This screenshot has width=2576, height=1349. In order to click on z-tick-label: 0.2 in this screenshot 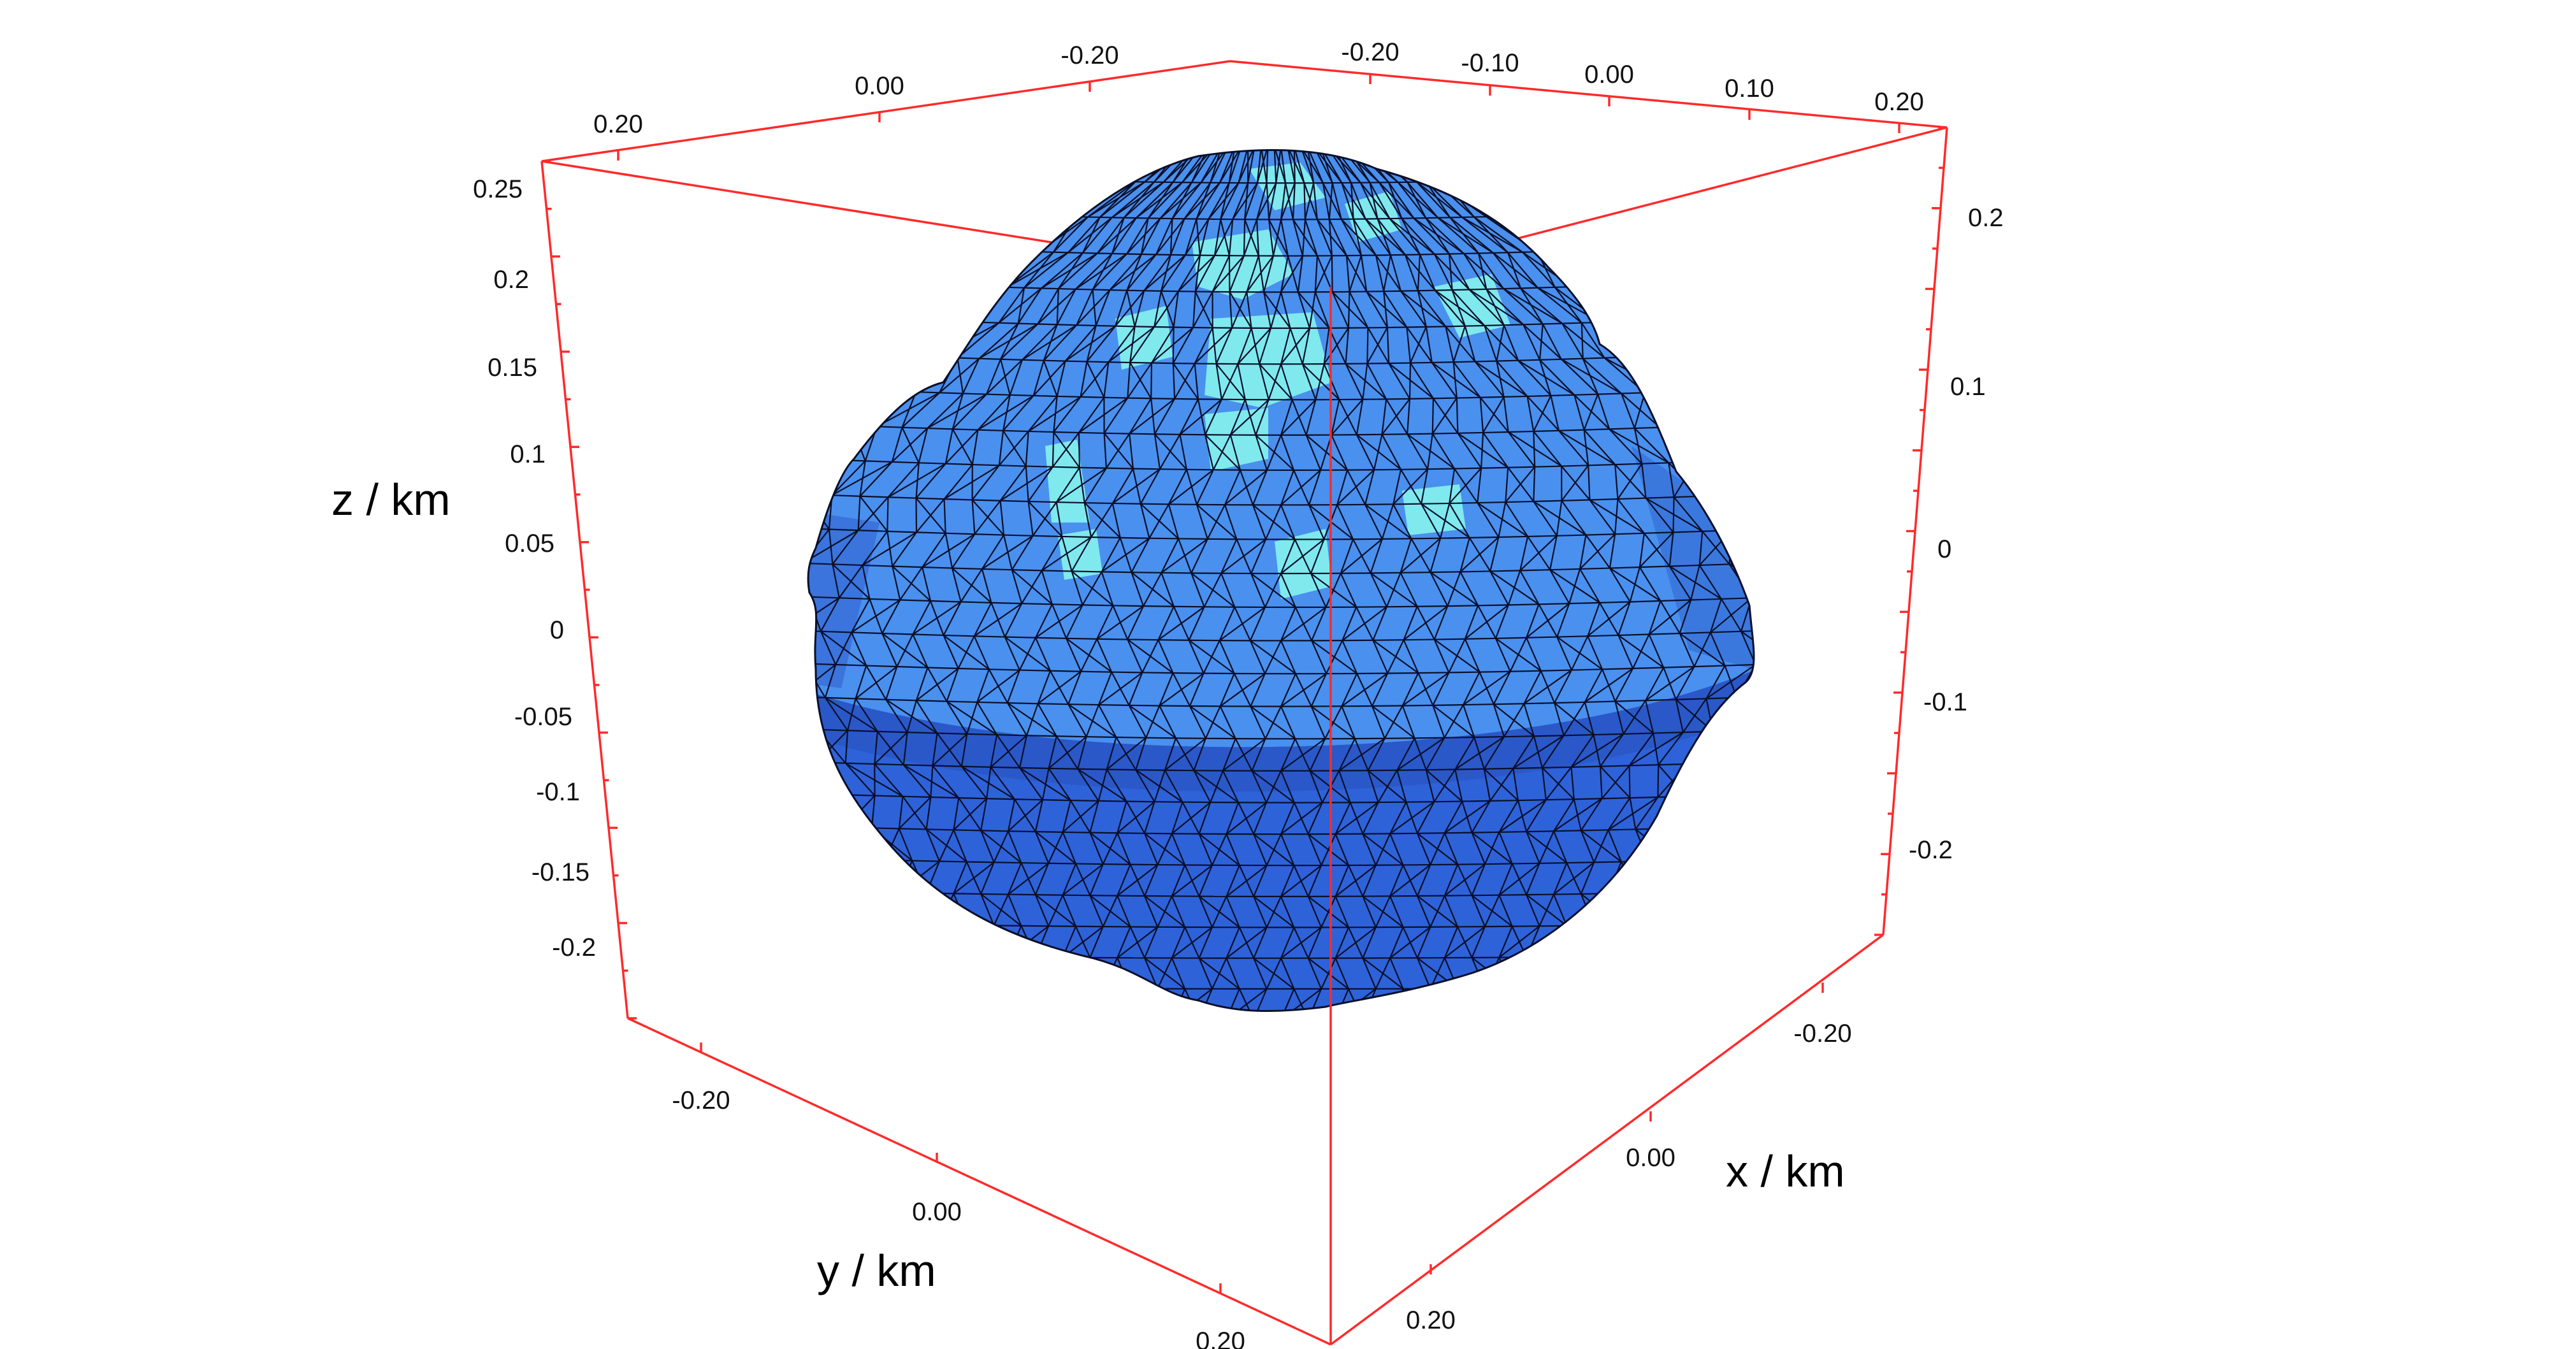, I will do `click(1986, 218)`.